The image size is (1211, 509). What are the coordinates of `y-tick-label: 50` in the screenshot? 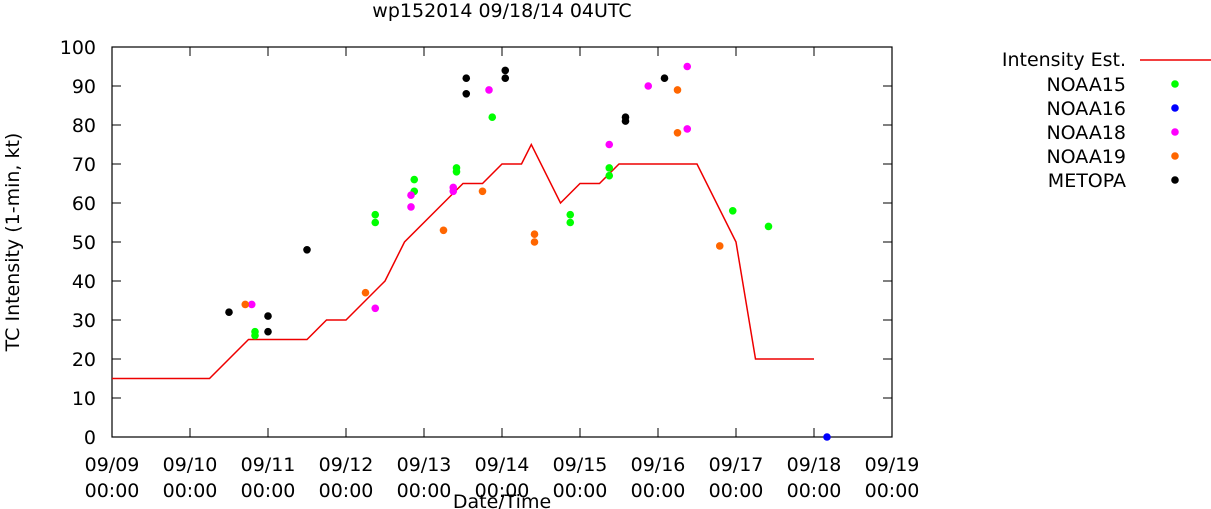 It's located at (84, 243).